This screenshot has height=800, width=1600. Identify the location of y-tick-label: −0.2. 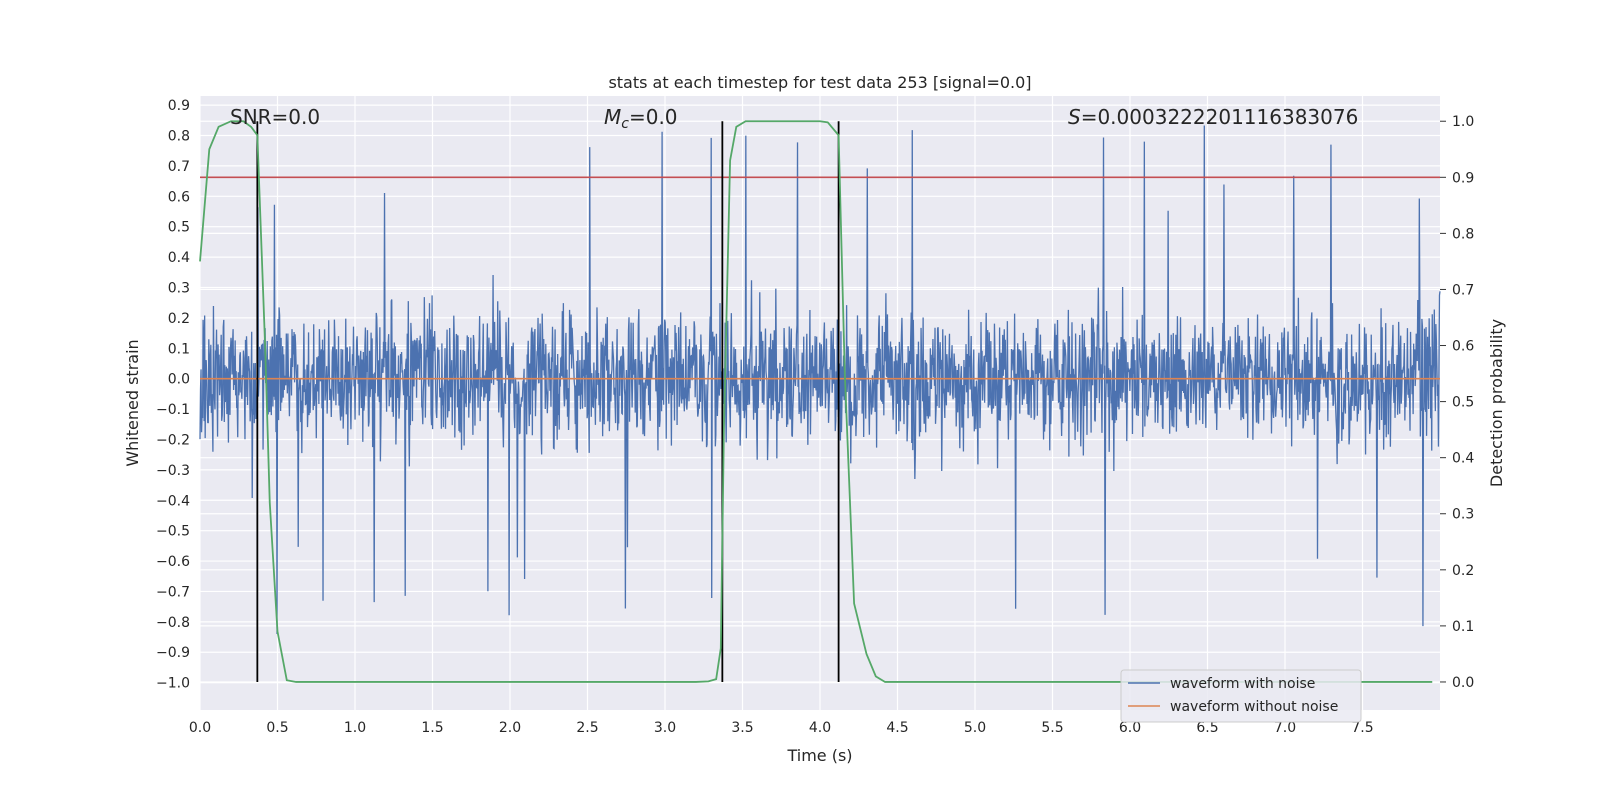
(173, 440).